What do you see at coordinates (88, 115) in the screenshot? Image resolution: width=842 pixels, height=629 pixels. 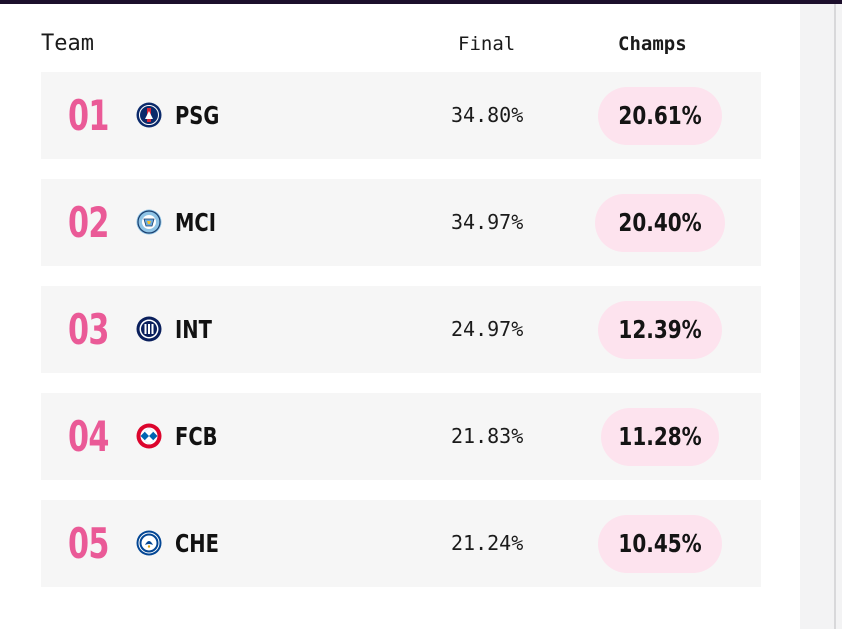 I see `rank-number: 01` at bounding box center [88, 115].